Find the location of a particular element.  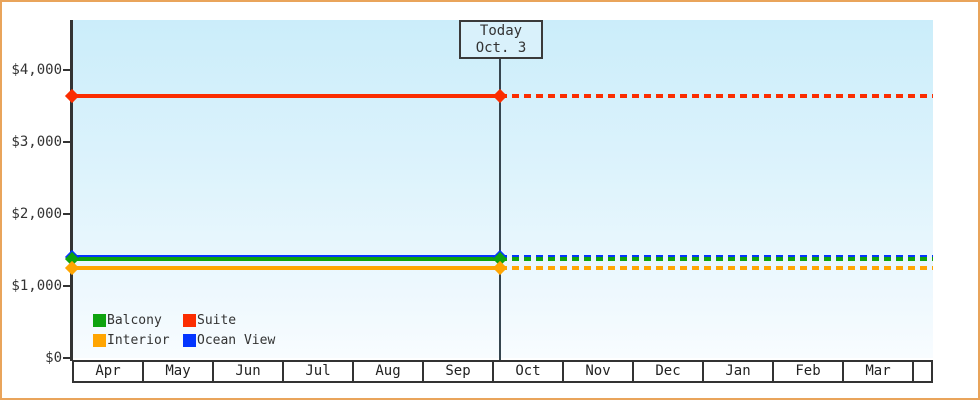

legend-swatch-interior is located at coordinates (99, 340).